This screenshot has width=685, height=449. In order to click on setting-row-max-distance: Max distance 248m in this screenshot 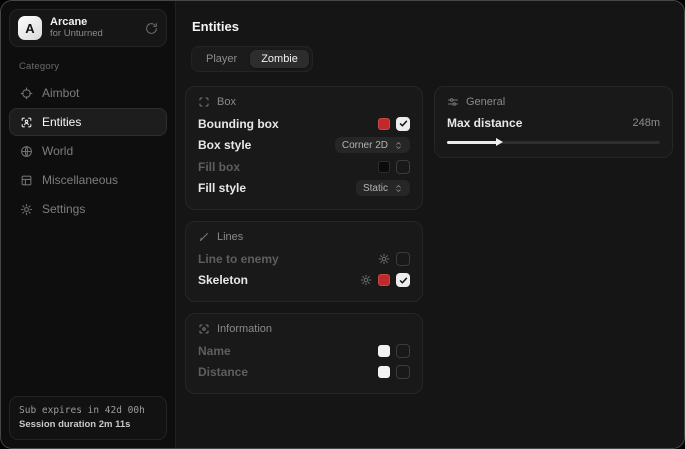, I will do `click(553, 123)`.